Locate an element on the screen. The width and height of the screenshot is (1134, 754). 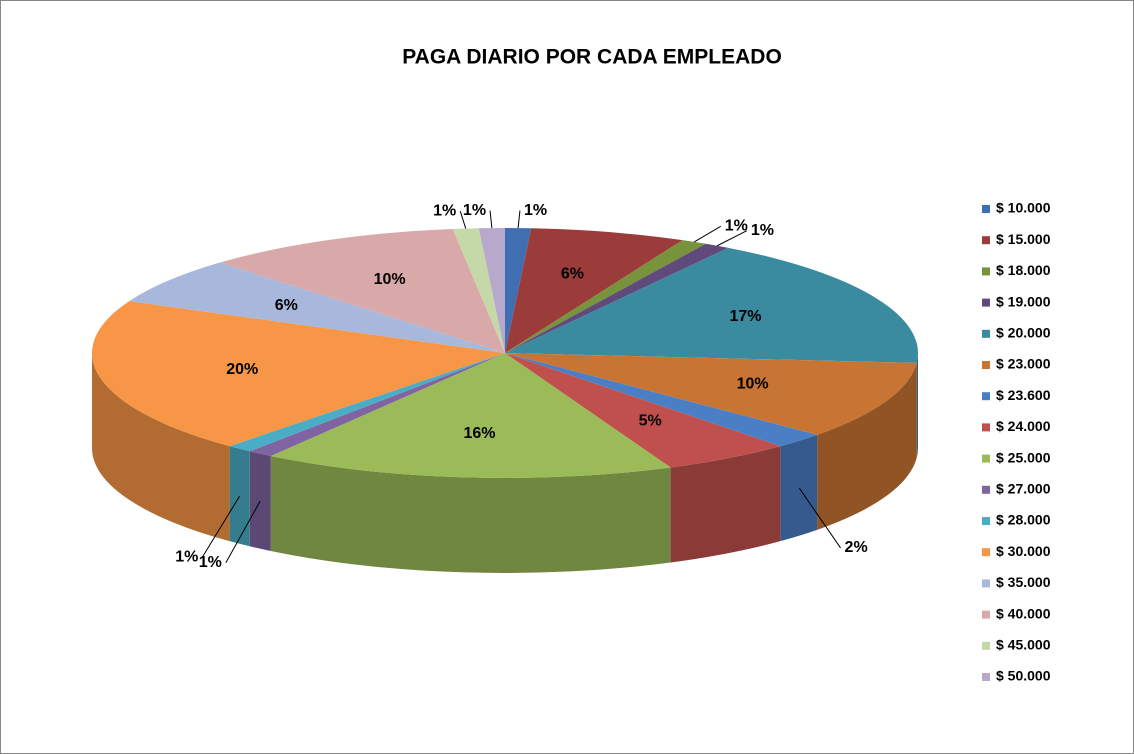
legend-label: $ 10.000 is located at coordinates (1023, 208).